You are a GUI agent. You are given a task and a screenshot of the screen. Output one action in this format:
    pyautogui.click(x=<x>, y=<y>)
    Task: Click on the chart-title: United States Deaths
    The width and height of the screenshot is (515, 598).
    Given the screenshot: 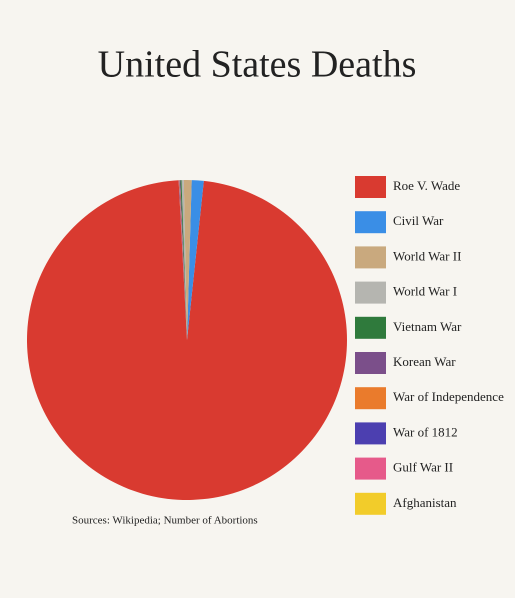 What is the action you would take?
    pyautogui.click(x=257, y=65)
    